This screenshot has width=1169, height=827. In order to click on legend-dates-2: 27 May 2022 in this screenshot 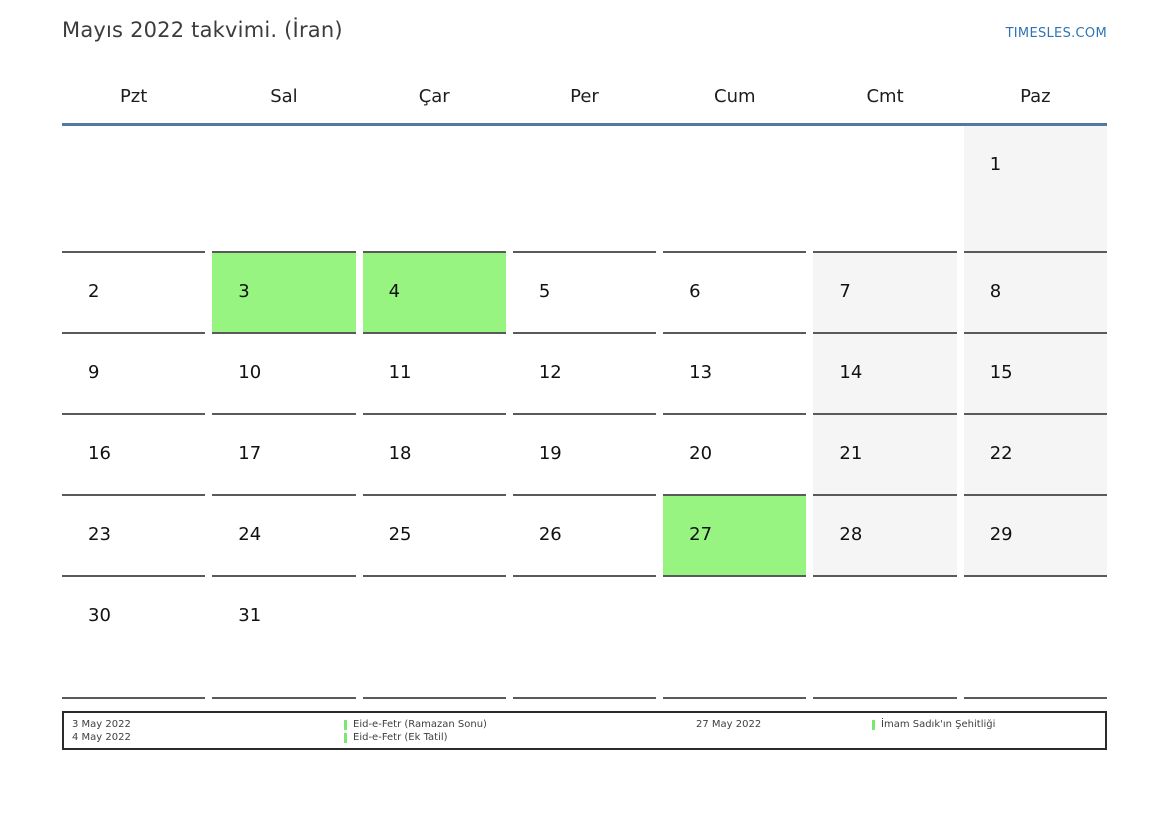, I will do `click(784, 731)`.